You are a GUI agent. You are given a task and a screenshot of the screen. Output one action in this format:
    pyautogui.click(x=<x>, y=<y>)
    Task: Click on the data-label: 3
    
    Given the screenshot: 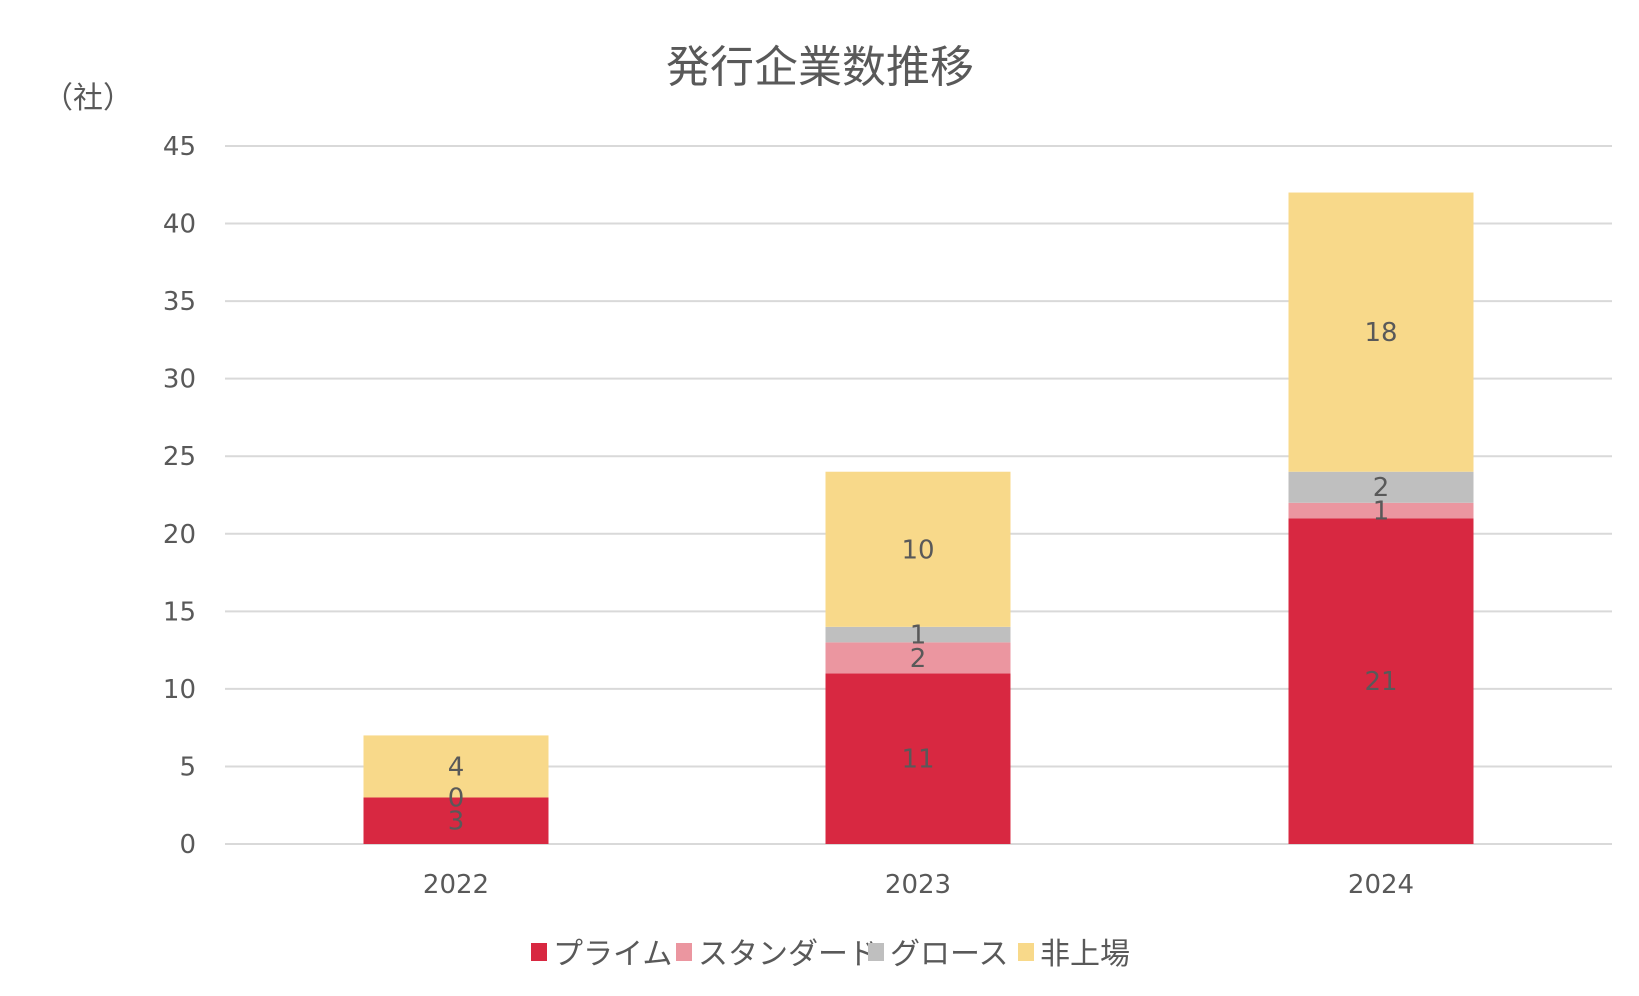 What is the action you would take?
    pyautogui.click(x=456, y=822)
    